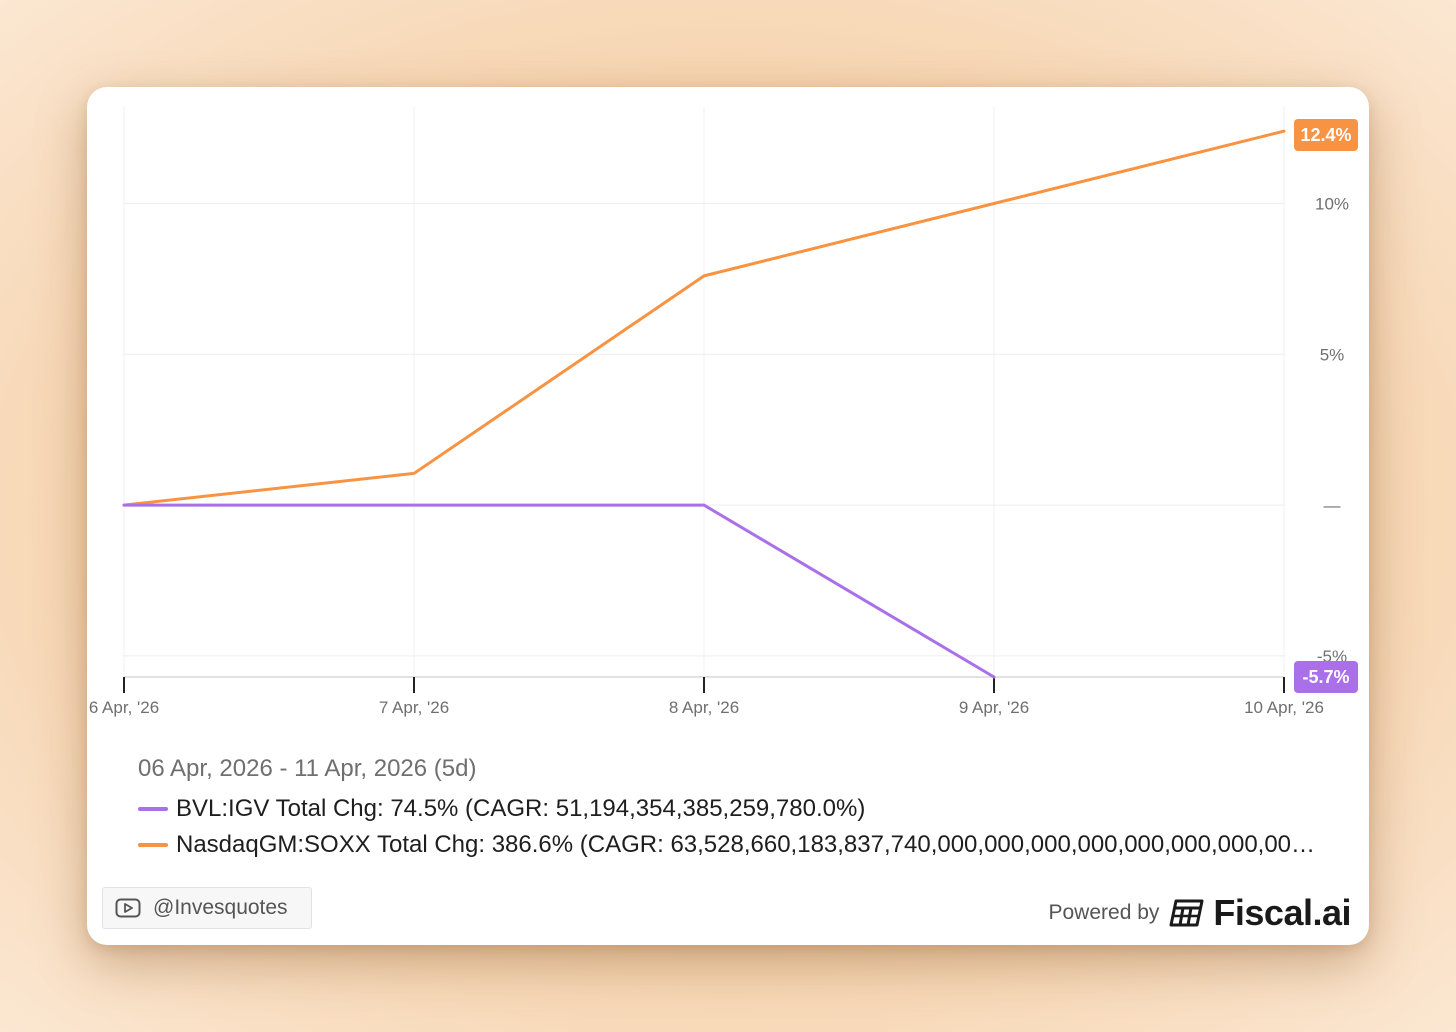  I want to click on brand-name: Fiscal.ai, so click(1282, 912).